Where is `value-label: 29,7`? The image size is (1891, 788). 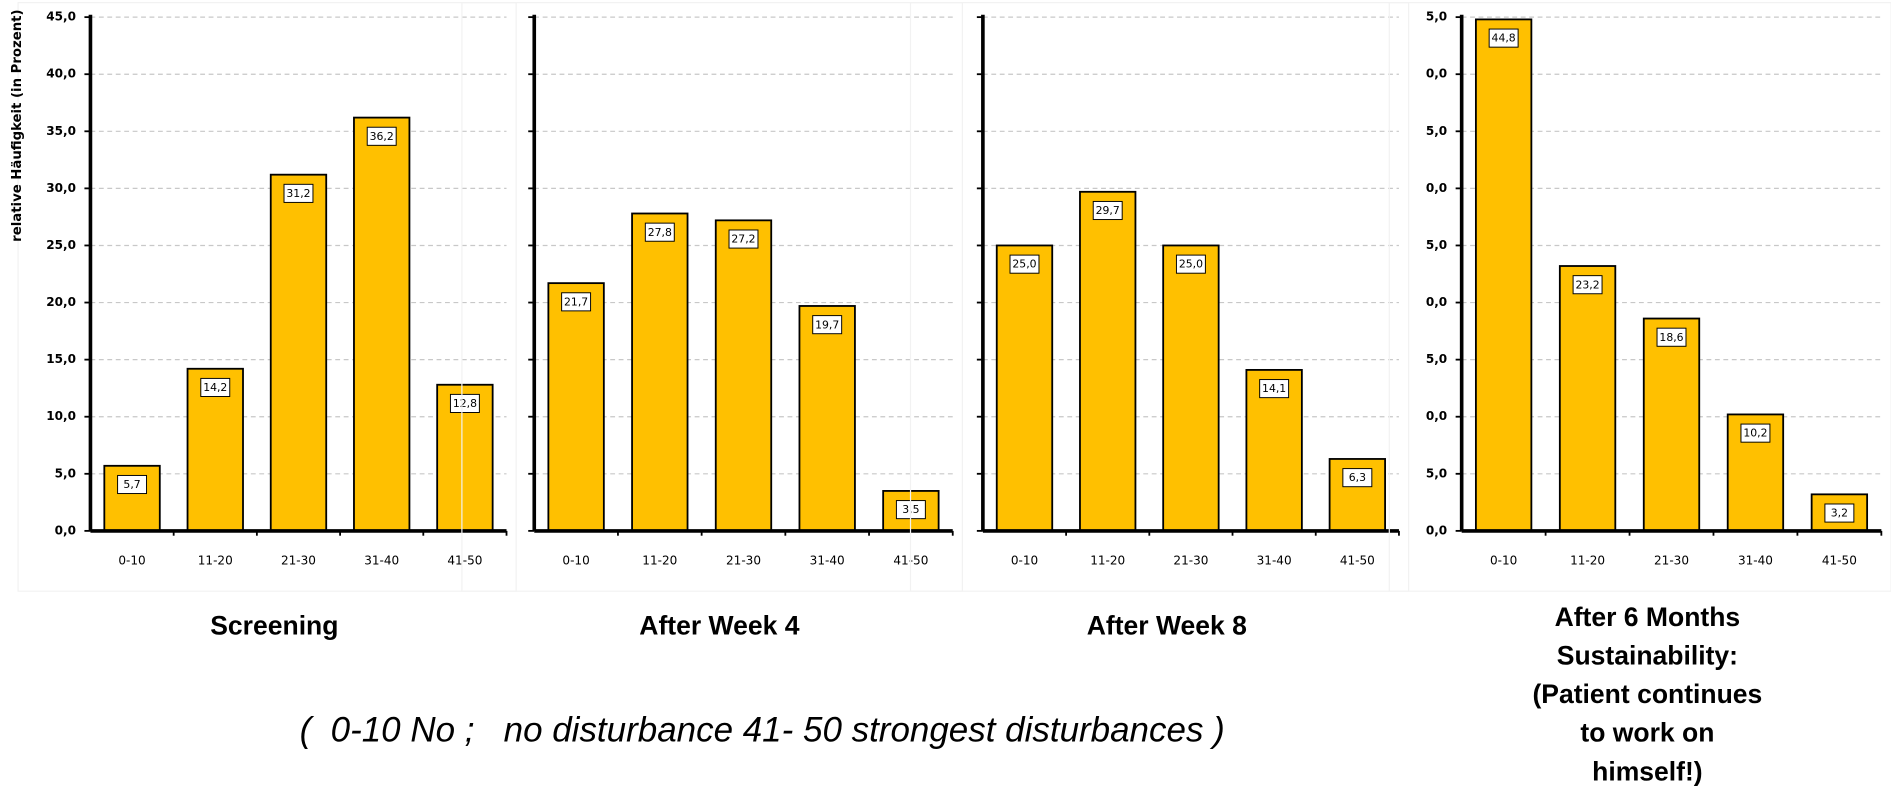 value-label: 29,7 is located at coordinates (1108, 210).